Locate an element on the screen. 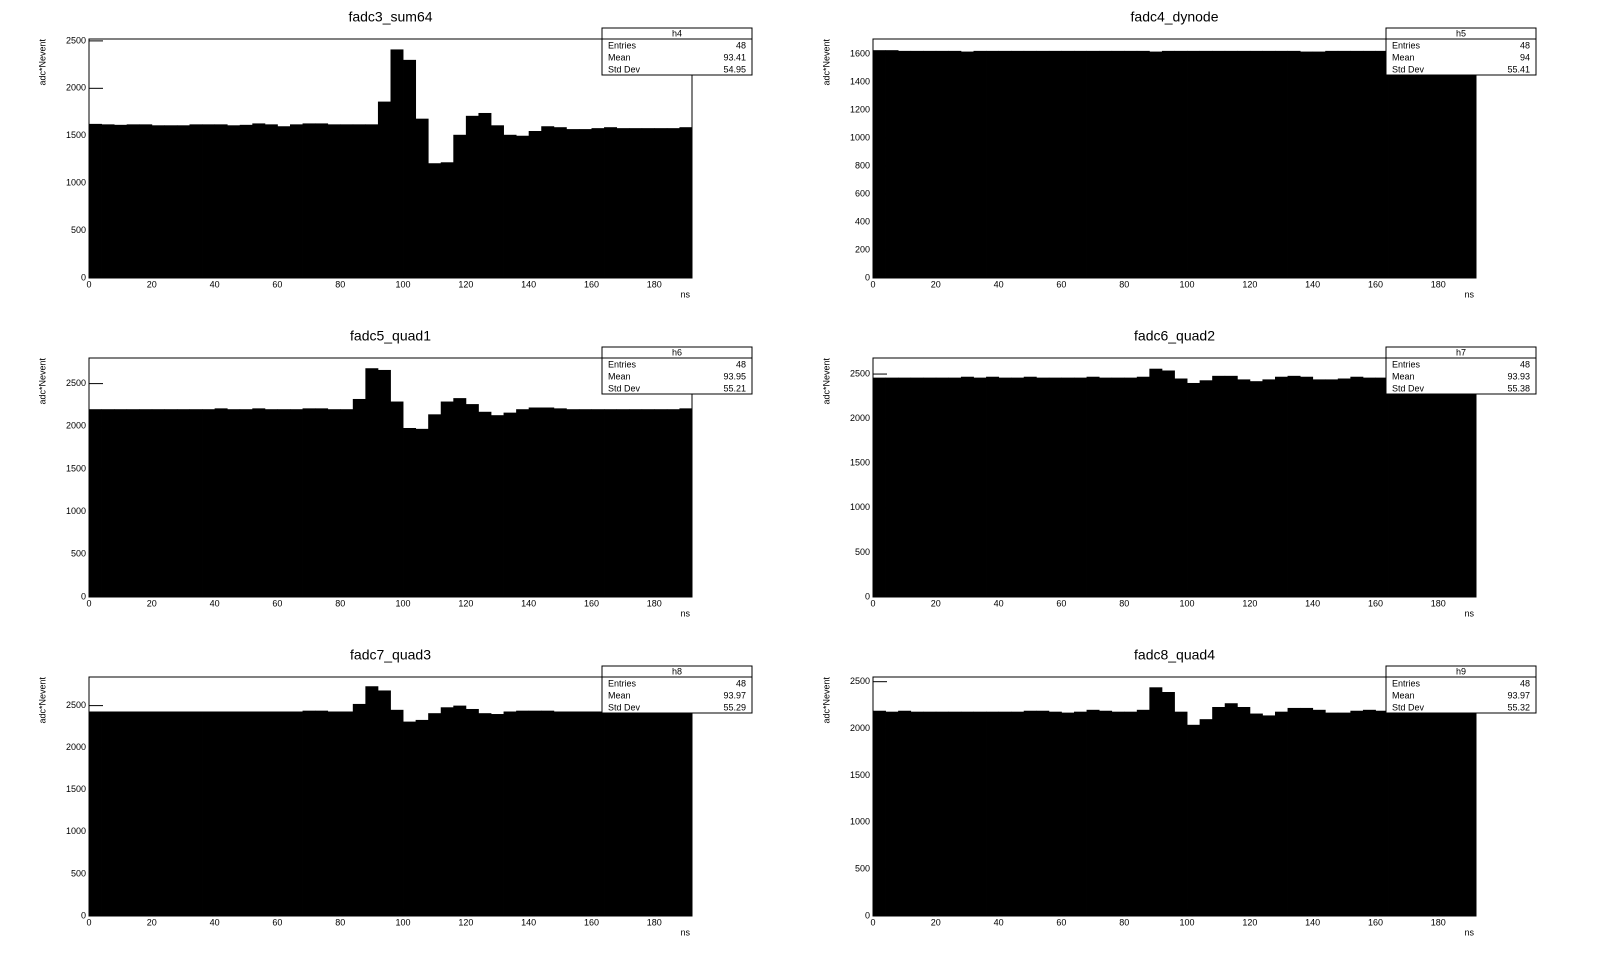 Image resolution: width=1598 pixels, height=974 pixels. y-axis-label: adc*Nevent is located at coordinates (826, 62).